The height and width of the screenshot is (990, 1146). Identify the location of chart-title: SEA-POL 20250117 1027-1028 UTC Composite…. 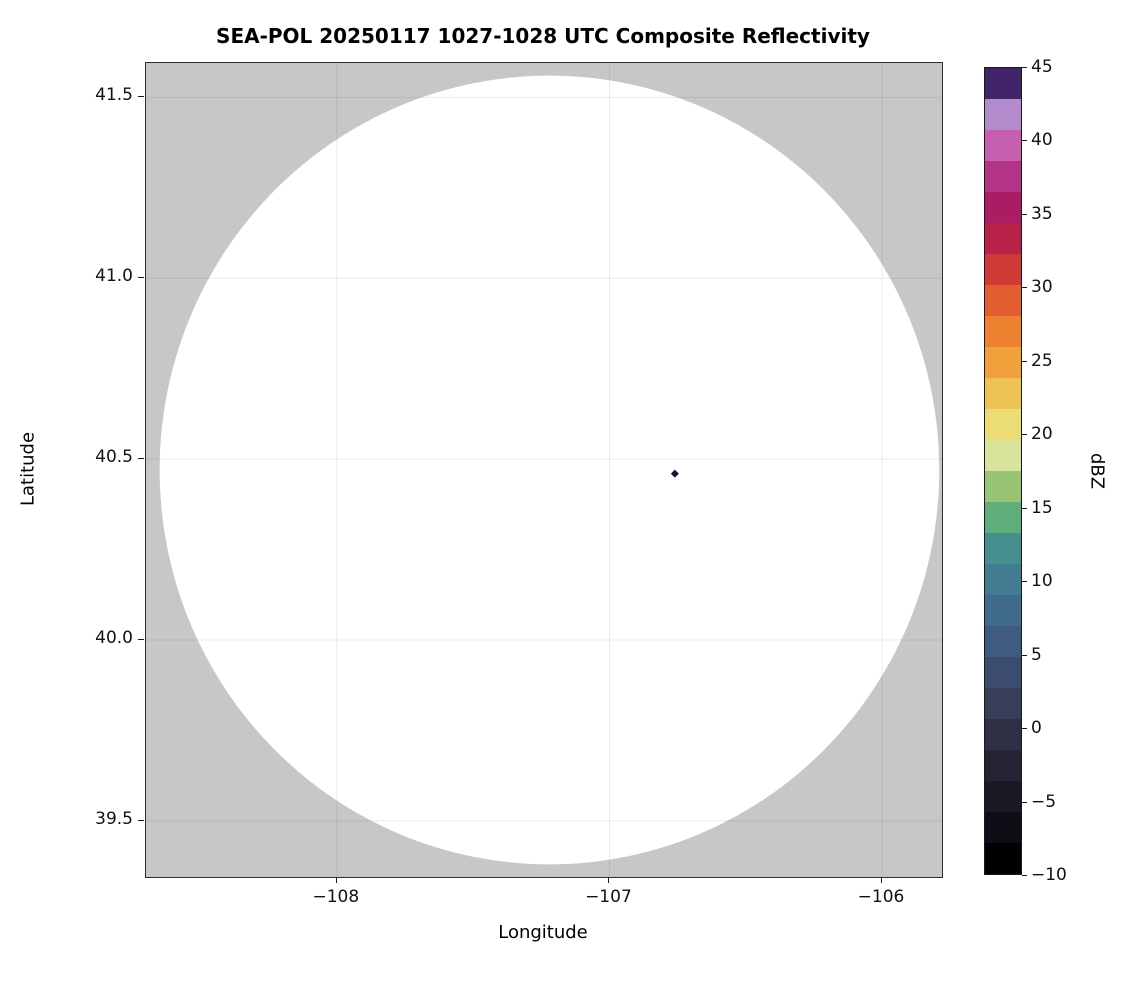
(543, 36).